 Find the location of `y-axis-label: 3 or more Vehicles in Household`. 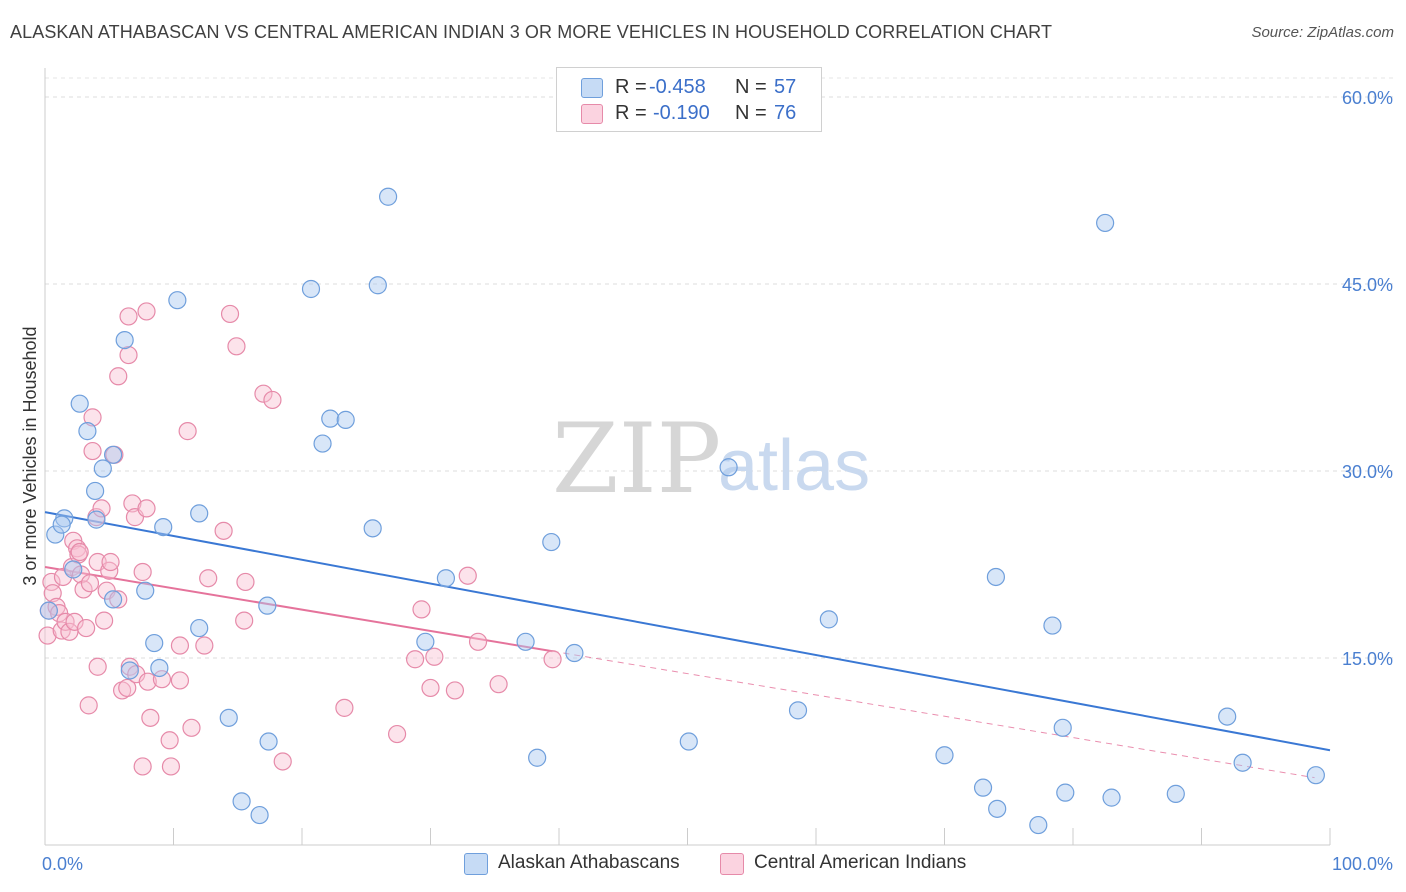

y-axis-label: 3 or more Vehicles in Household is located at coordinates (30, 455).